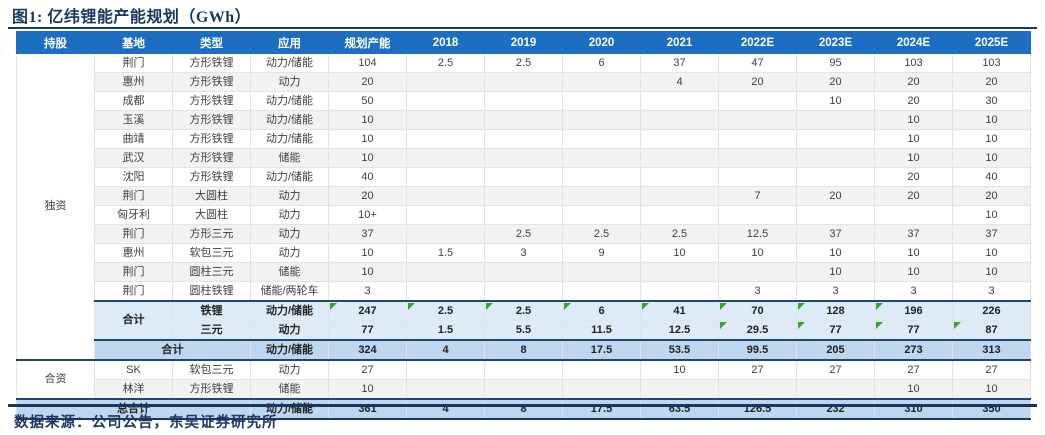  What do you see at coordinates (133, 177) in the screenshot?
I see `base-cell: 沈阳` at bounding box center [133, 177].